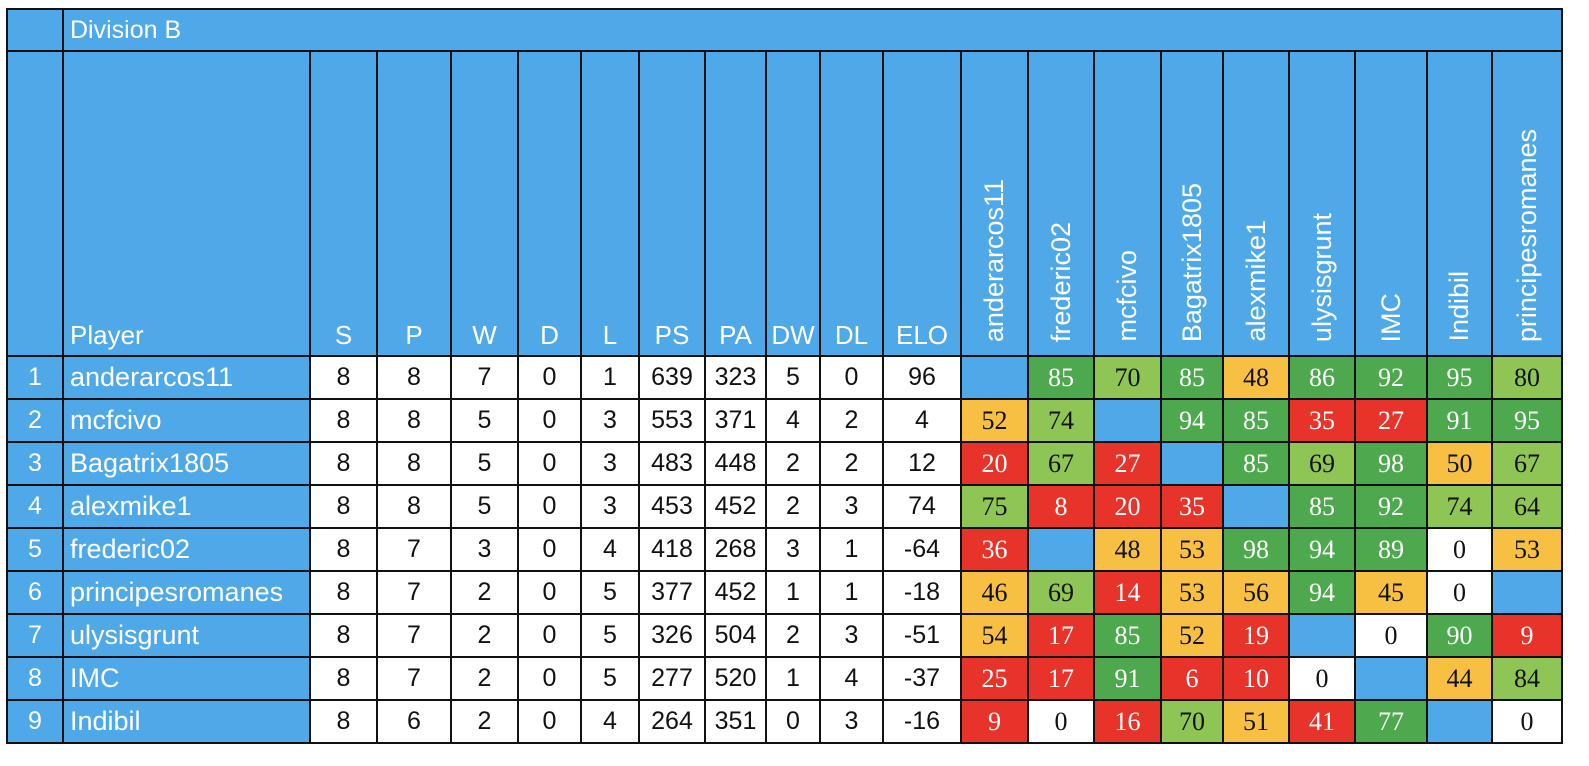  I want to click on stat-cell-ps: 264, so click(672, 721).